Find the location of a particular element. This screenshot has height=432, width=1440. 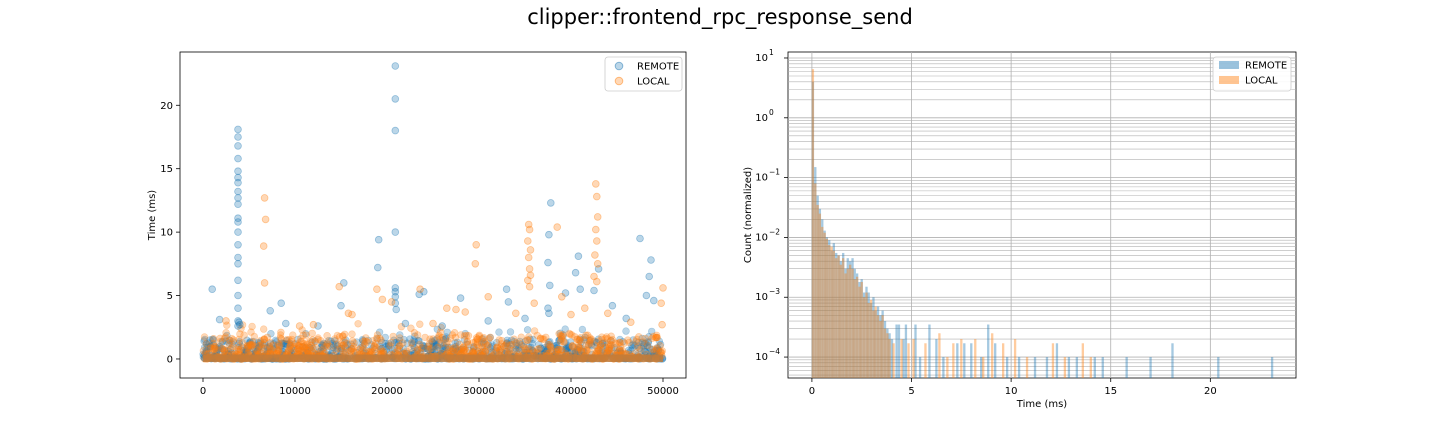

scatter-legend: REMOTE LOCAL is located at coordinates (643, 74).